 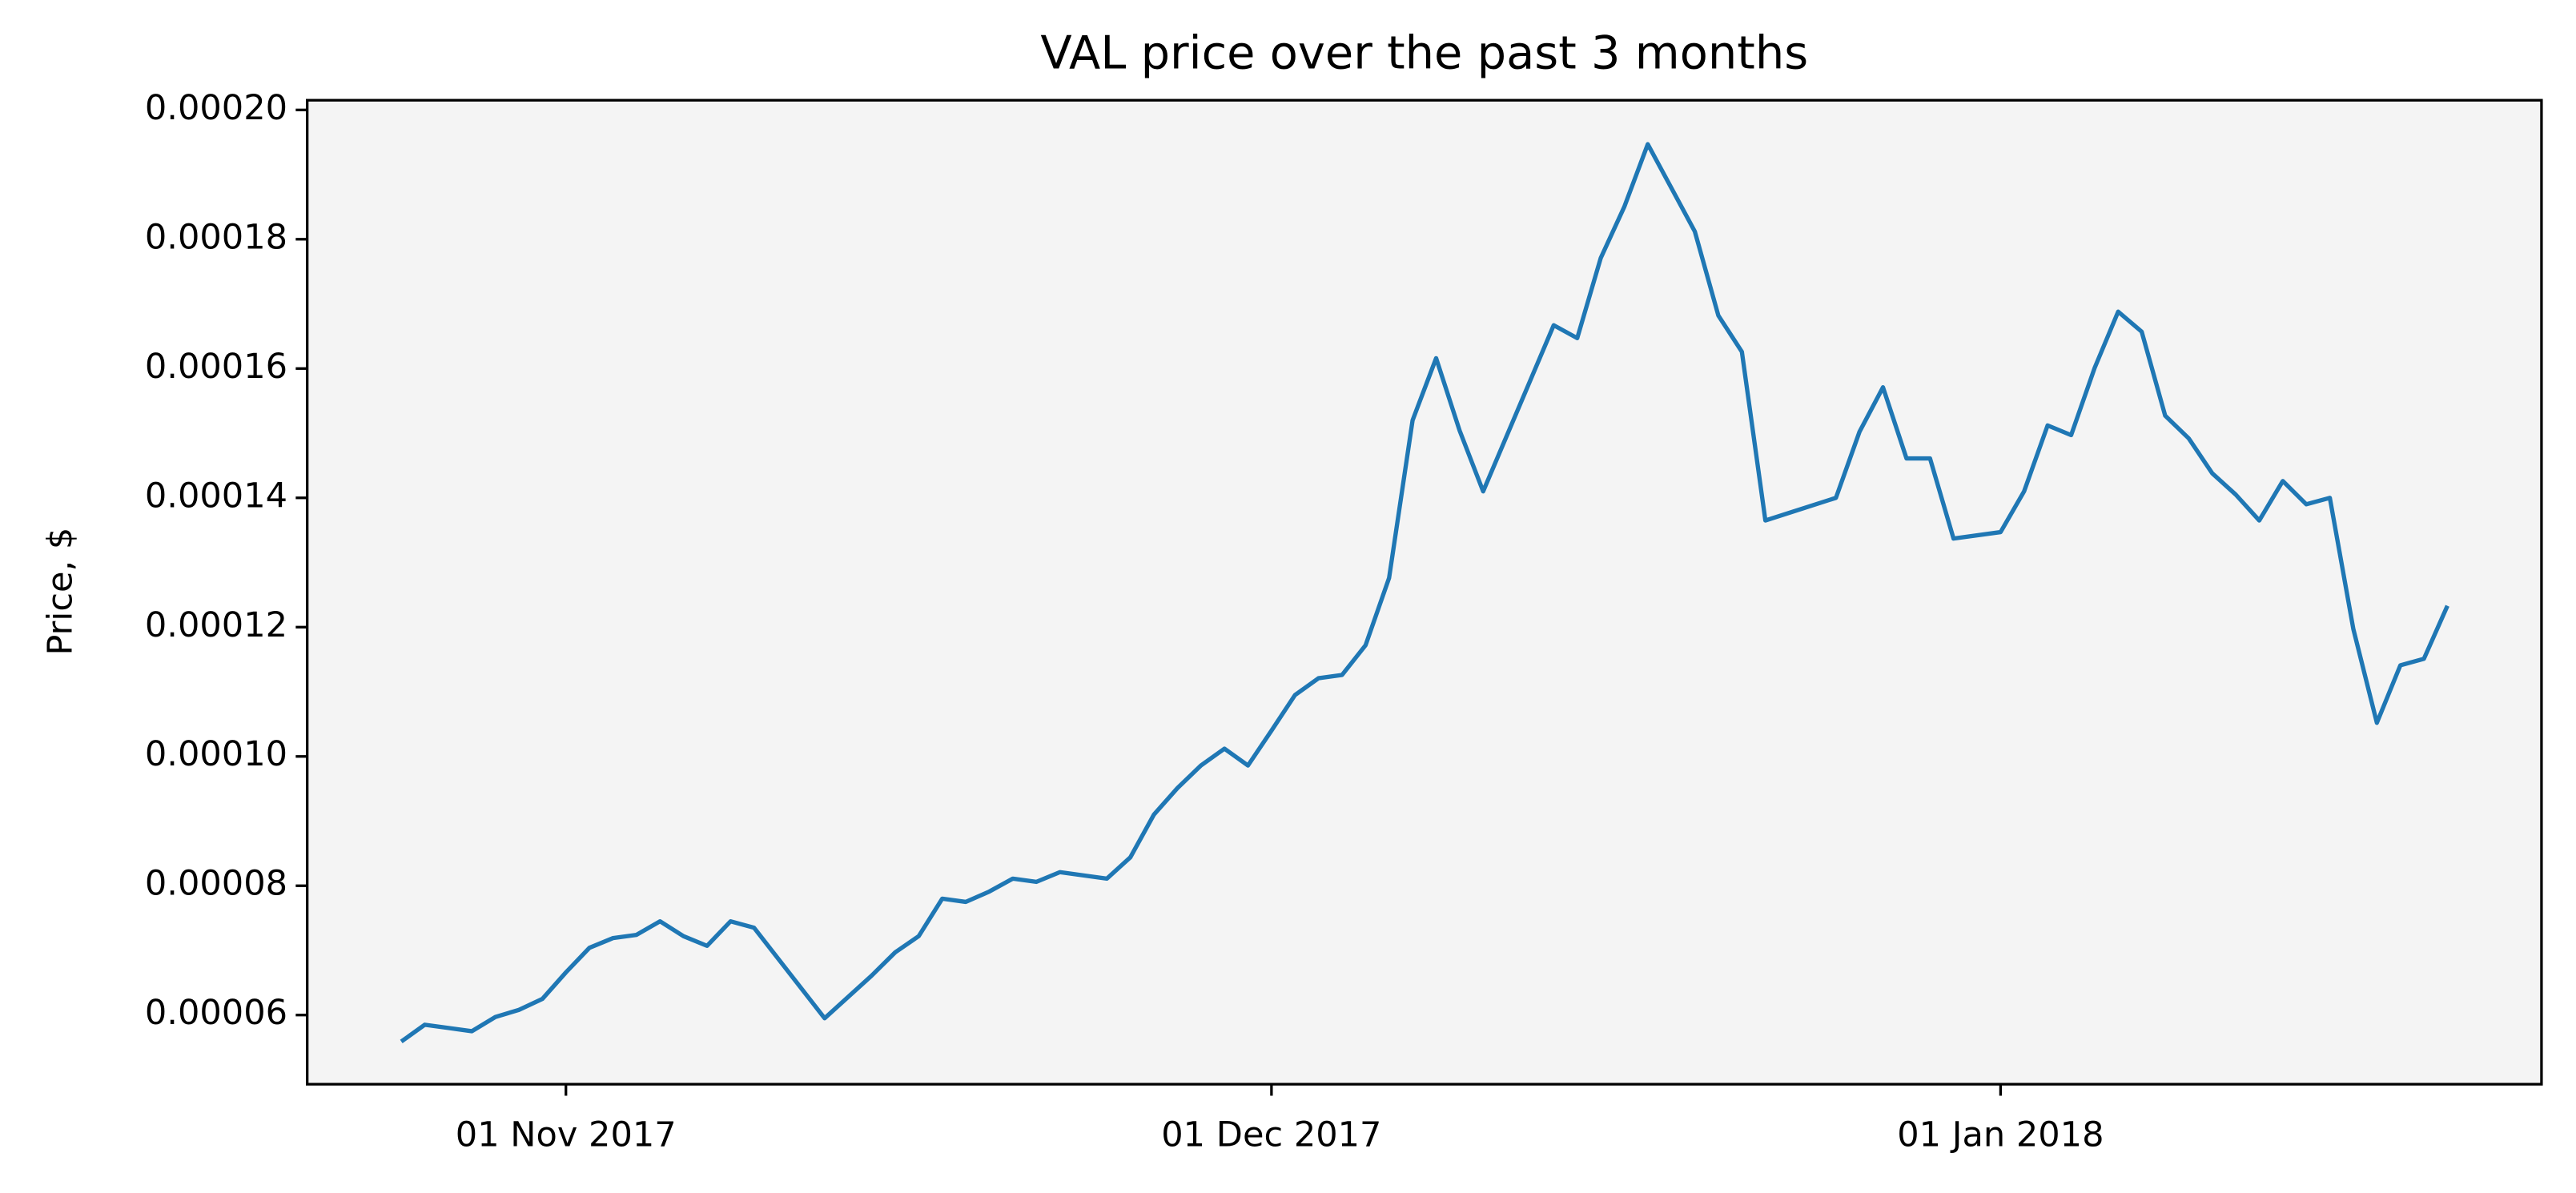 I want to click on x-tick-label: 01 Jan 2018, so click(x=2000, y=1135).